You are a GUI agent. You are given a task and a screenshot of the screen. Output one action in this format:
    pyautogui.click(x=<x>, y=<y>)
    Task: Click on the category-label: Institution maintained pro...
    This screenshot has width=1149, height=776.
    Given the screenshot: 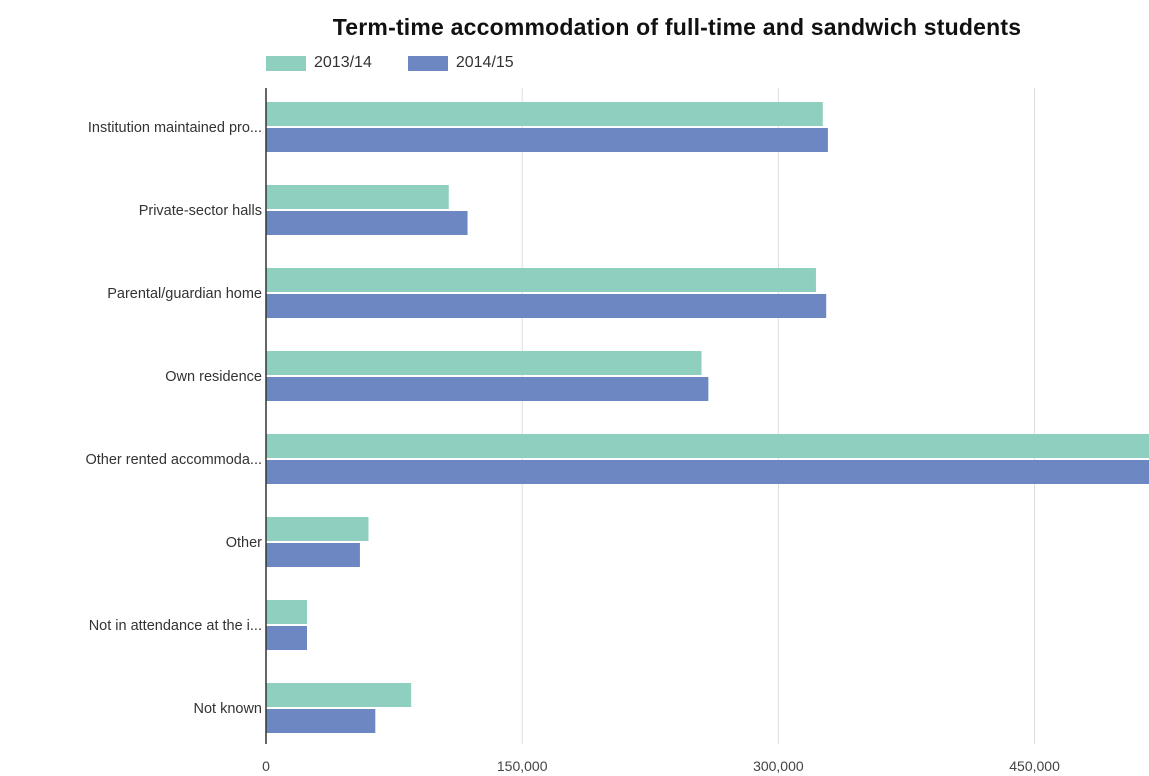 What is the action you would take?
    pyautogui.click(x=175, y=128)
    